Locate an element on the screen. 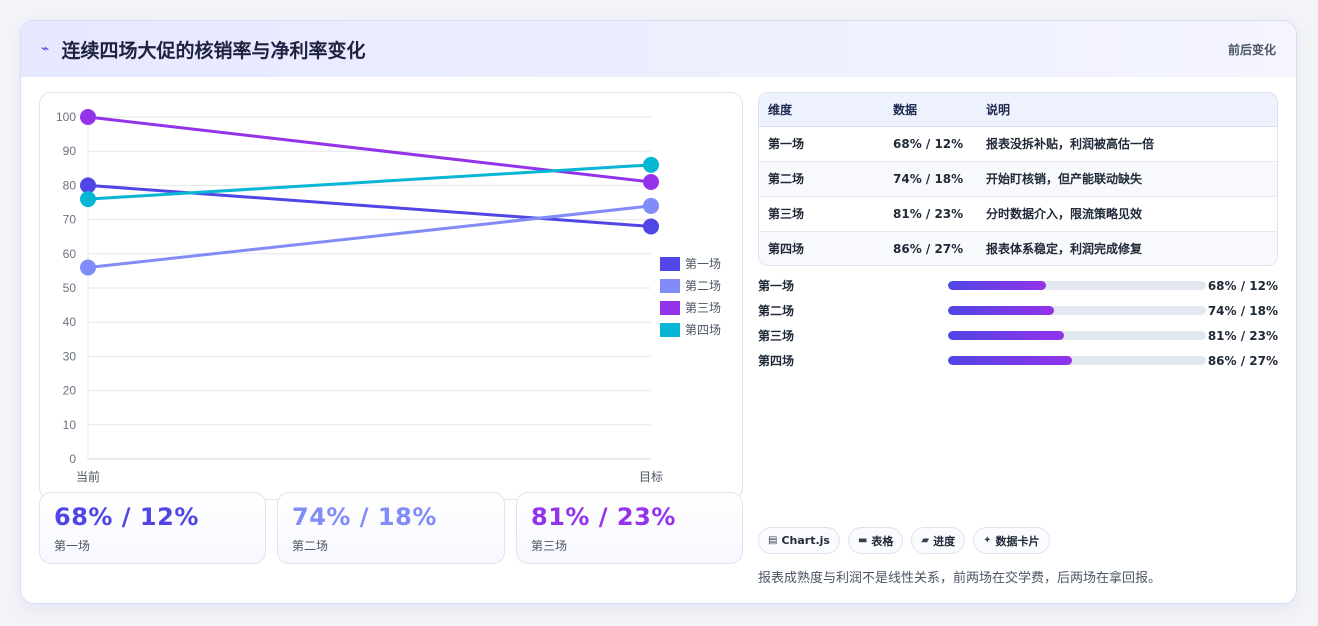  y-tick-label: 90 is located at coordinates (70, 151).